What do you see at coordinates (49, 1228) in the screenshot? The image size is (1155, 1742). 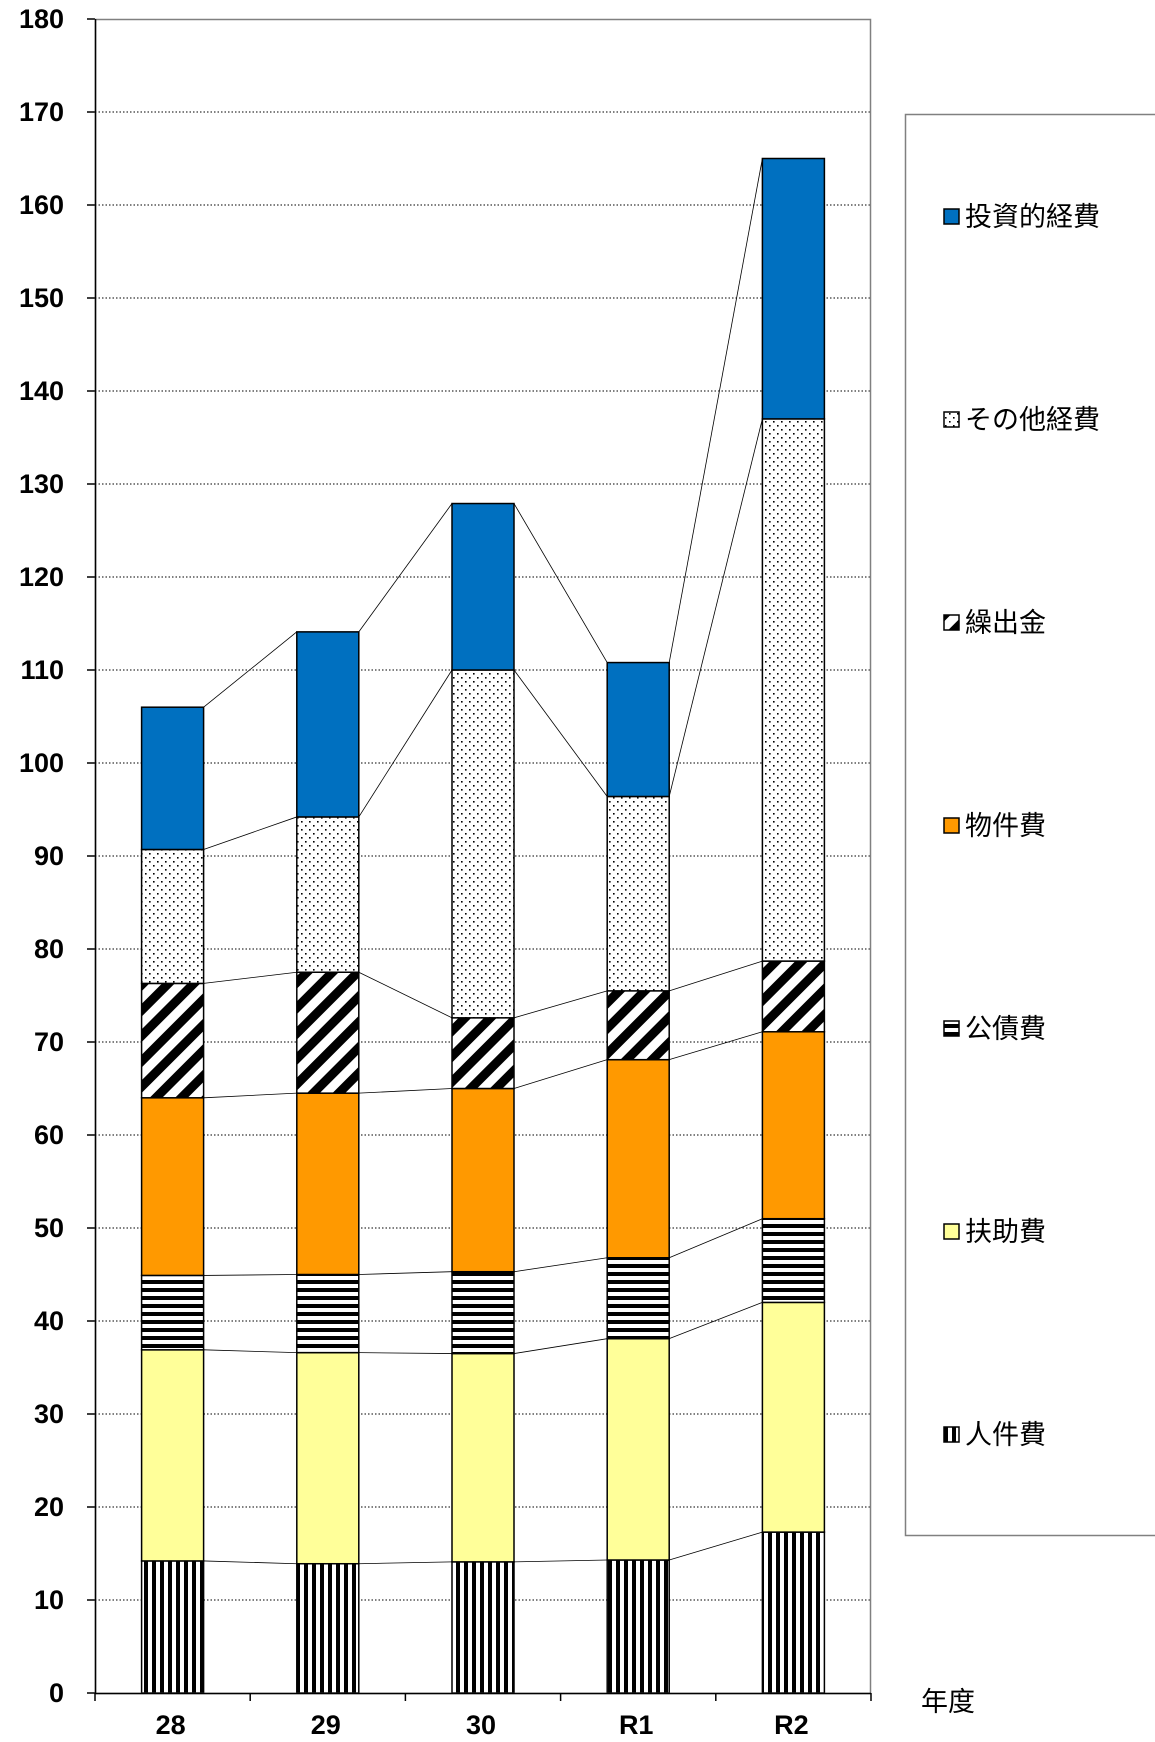 I see `y-tick-label: 50` at bounding box center [49, 1228].